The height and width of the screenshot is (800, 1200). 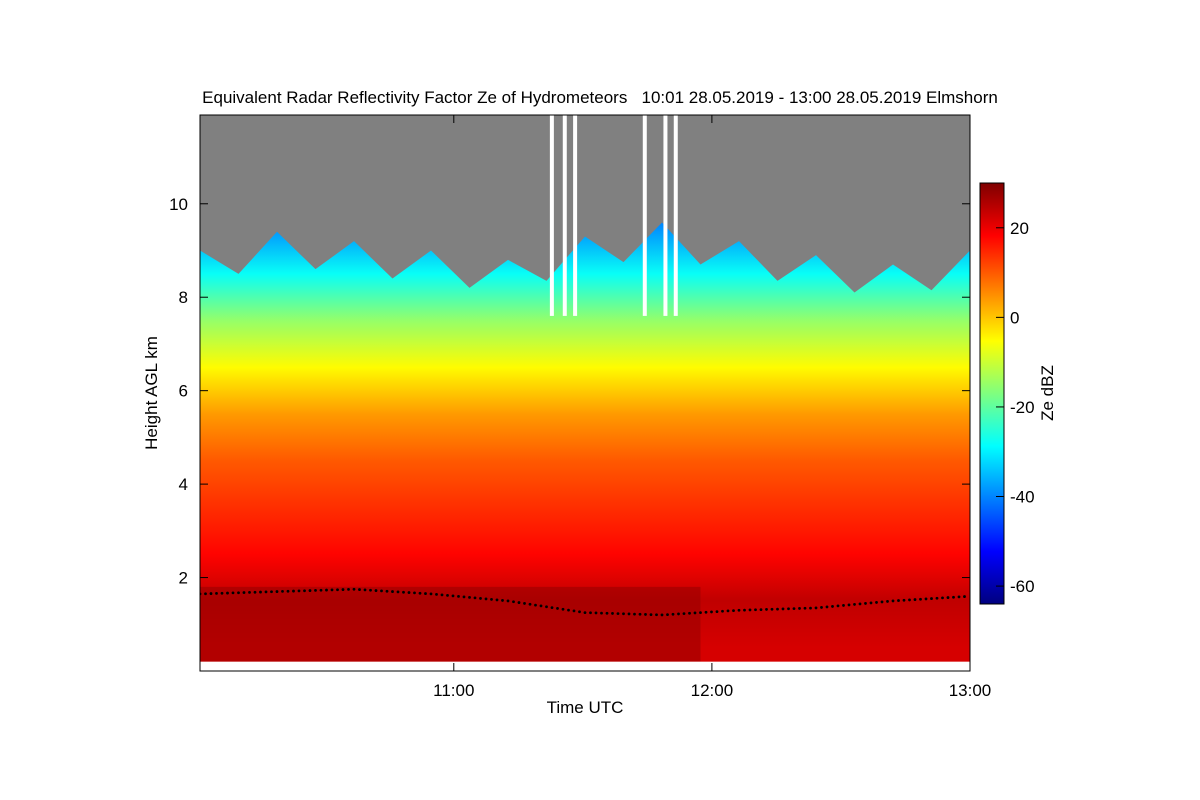 What do you see at coordinates (585, 666) in the screenshot?
I see `surface-clutter-strip` at bounding box center [585, 666].